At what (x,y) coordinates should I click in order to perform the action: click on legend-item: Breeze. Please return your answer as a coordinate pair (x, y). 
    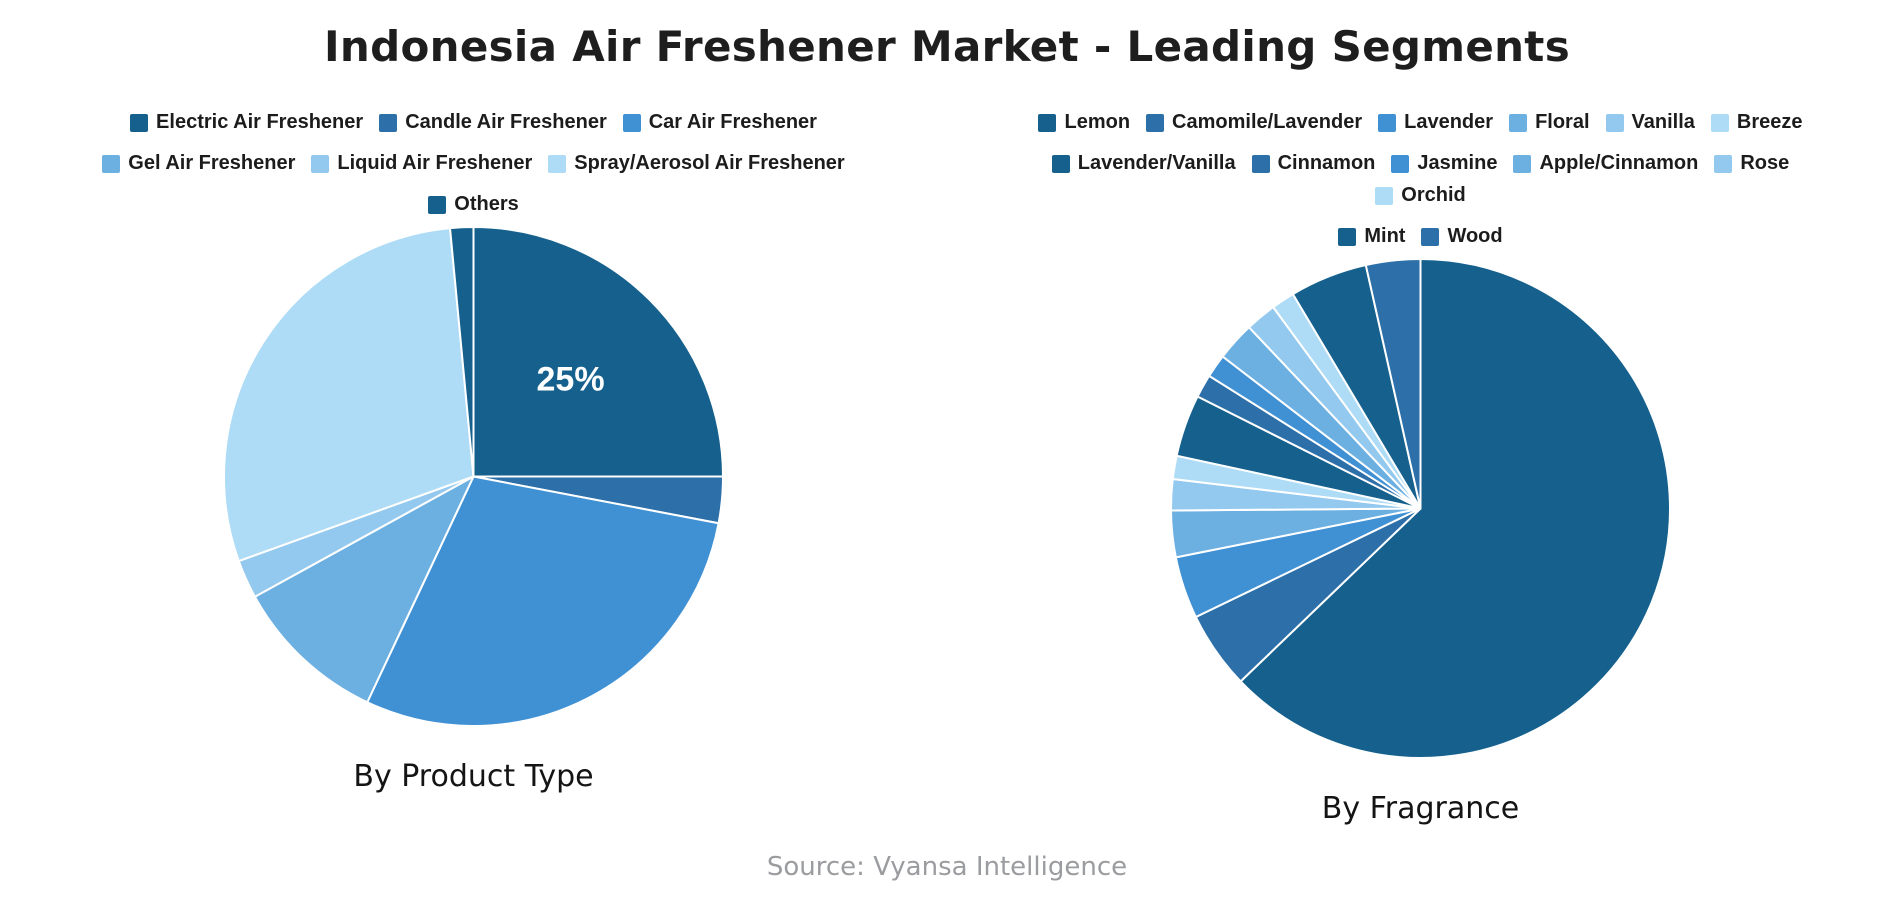
    Looking at the image, I should click on (1756, 122).